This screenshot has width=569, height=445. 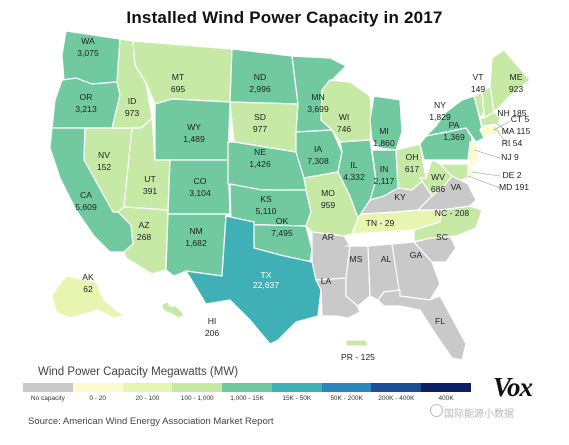 What do you see at coordinates (86, 109) in the screenshot?
I see `state-value-or: 3,213` at bounding box center [86, 109].